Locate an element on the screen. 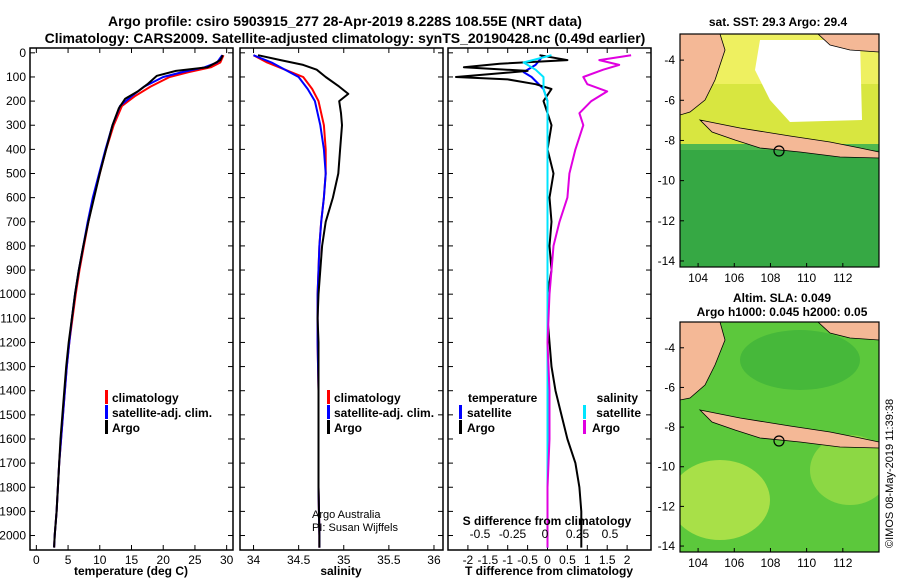 The height and width of the screenshot is (580, 900). map-lon-label: 110 is located at coordinates (806, 563).